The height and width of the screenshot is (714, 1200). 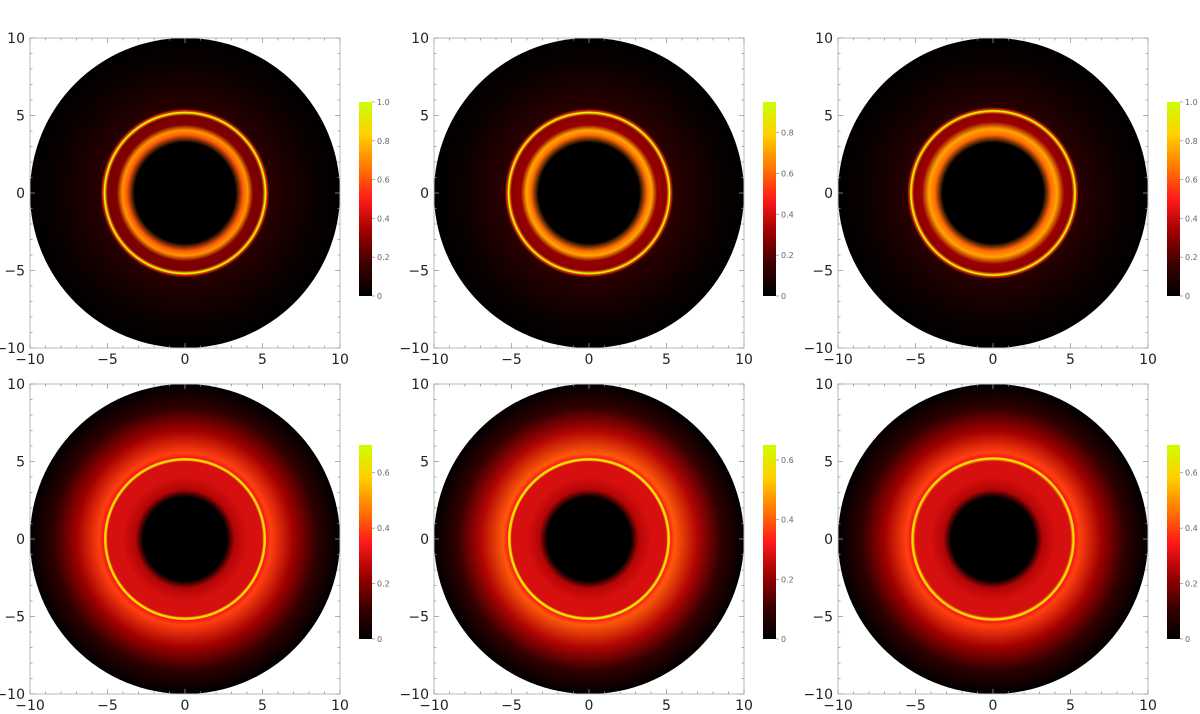 What do you see at coordinates (778, 201) in the screenshot?
I see `colorbar: 0 0.2 0.4 0.6 0.8` at bounding box center [778, 201].